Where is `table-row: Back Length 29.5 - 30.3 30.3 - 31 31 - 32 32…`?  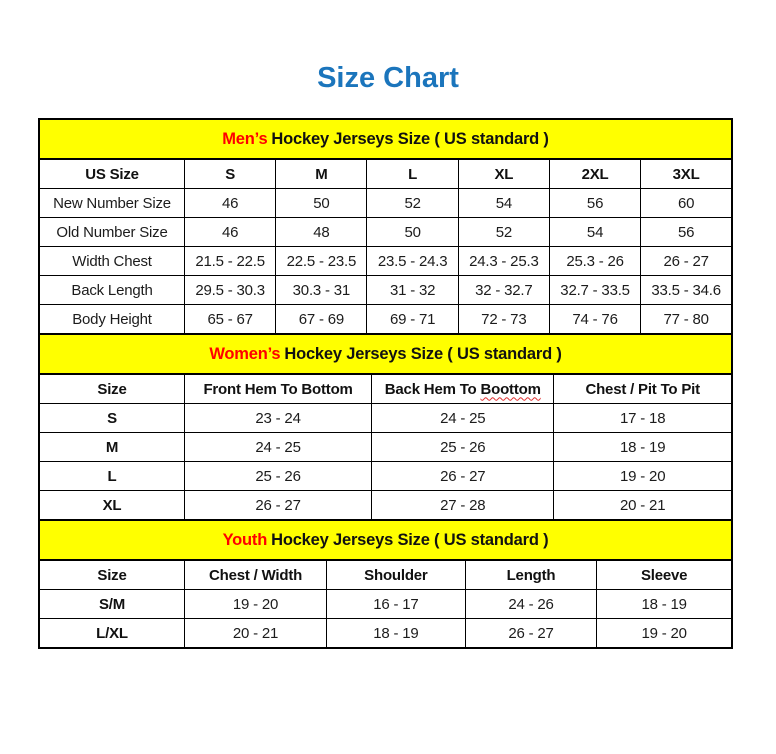 table-row: Back Length 29.5 - 30.3 30.3 - 31 31 - 32 32… is located at coordinates (385, 290).